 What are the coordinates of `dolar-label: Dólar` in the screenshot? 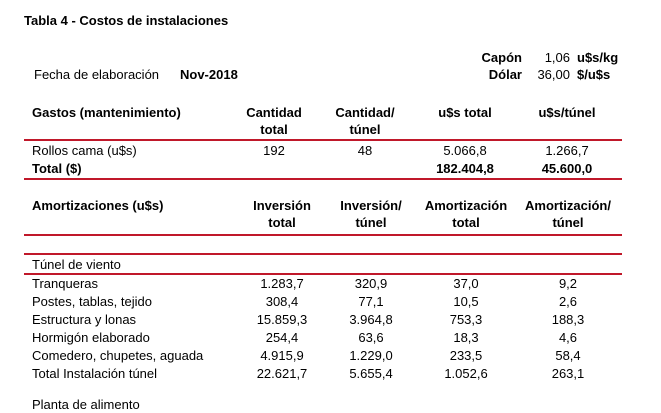 It's located at (505, 74).